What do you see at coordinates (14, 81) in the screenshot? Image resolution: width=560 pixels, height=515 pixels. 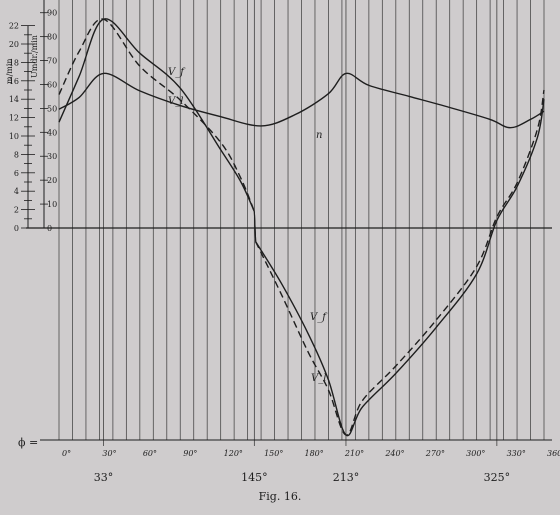 I see `left-scale-label: 16` at bounding box center [14, 81].